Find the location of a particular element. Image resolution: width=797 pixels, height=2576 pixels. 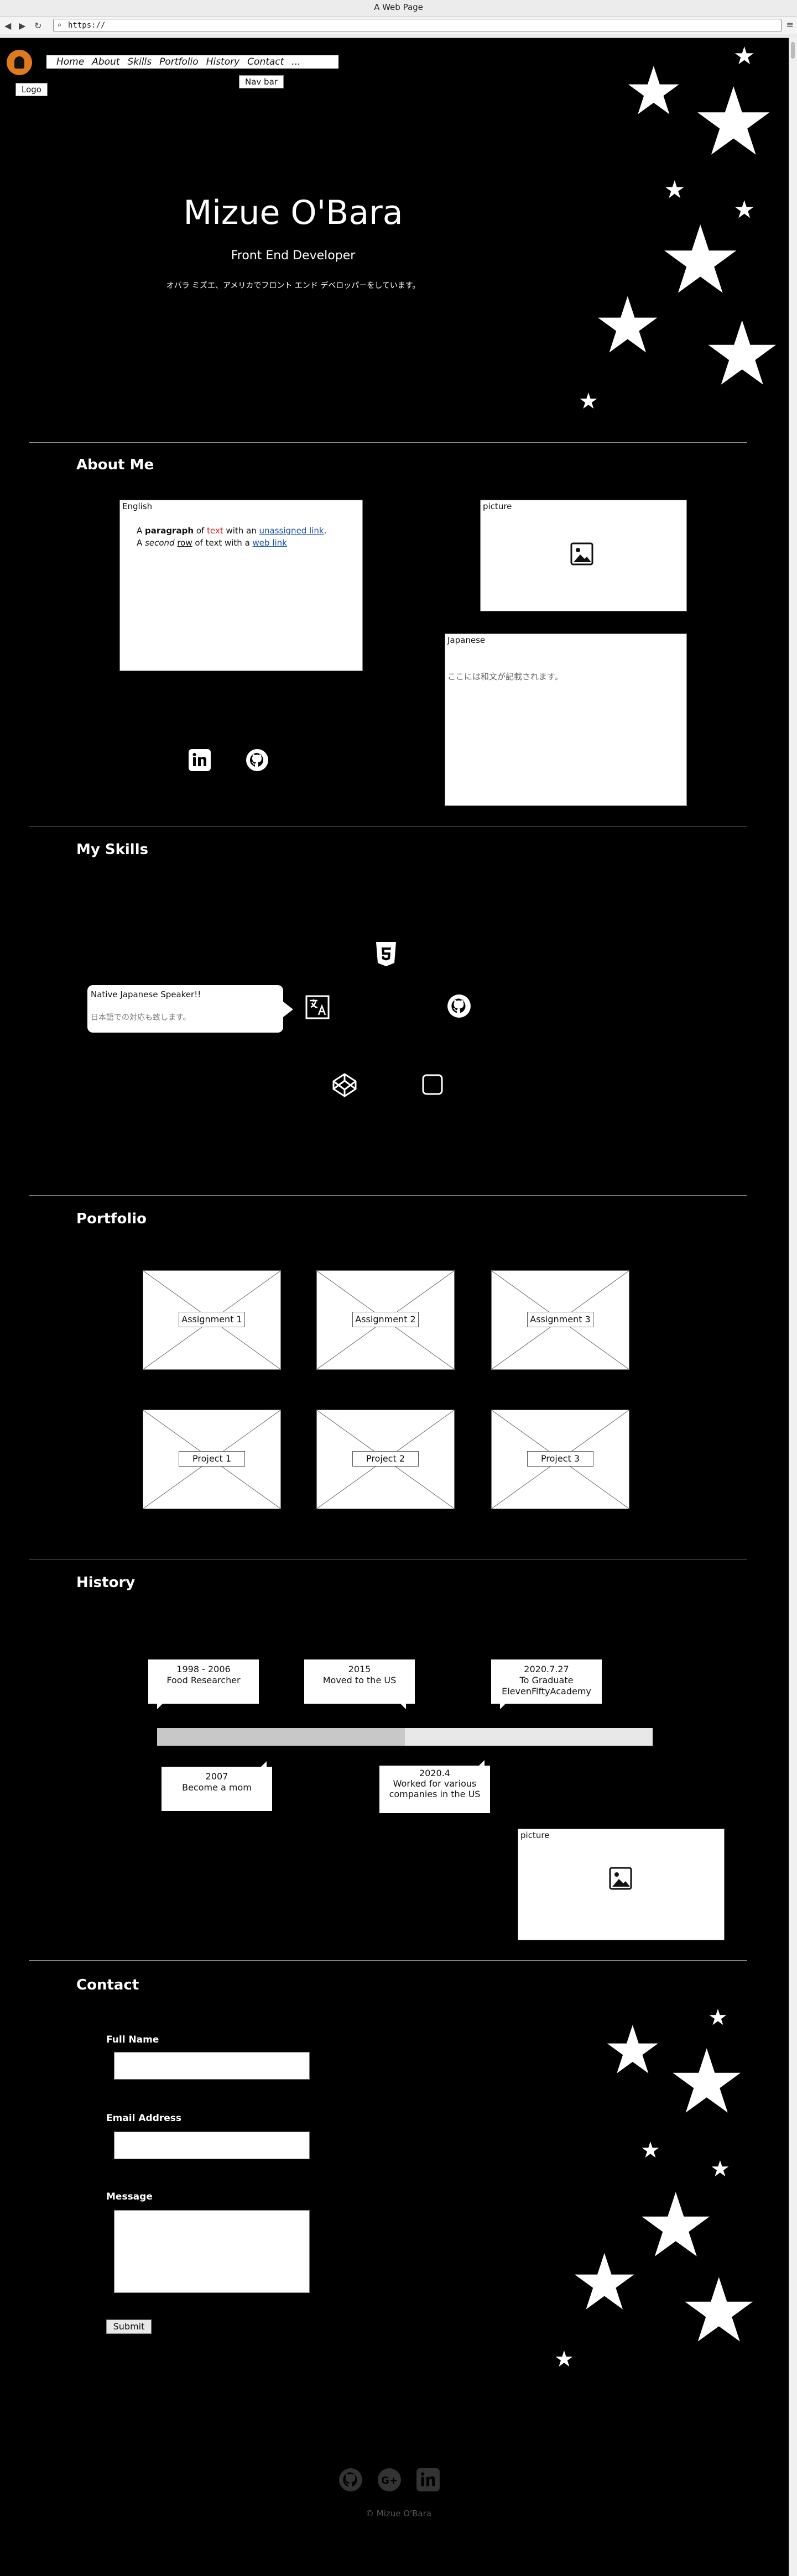

nav-home: Home is located at coordinates (70, 62).